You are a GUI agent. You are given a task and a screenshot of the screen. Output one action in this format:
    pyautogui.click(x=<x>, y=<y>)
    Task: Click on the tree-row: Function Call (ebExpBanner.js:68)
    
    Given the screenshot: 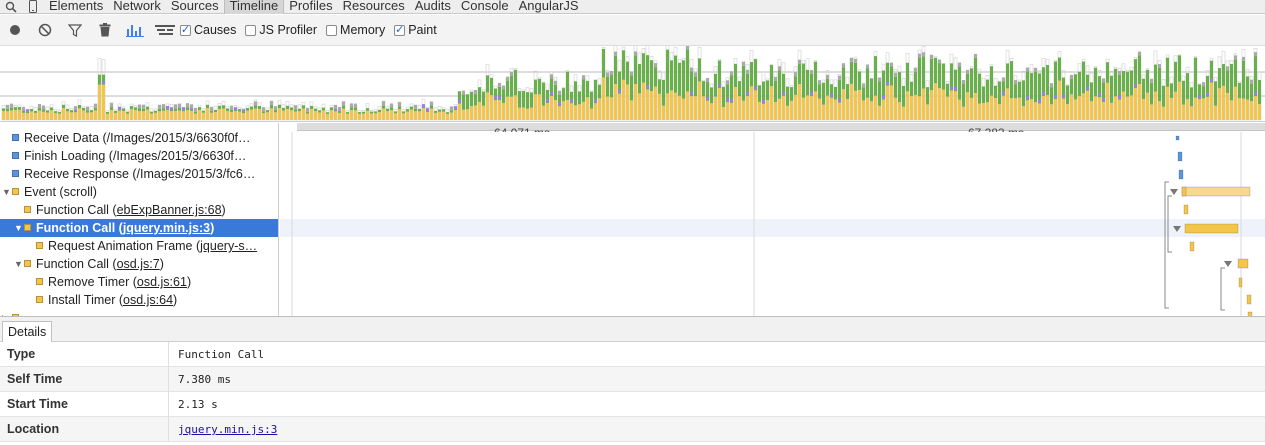 What is the action you would take?
    pyautogui.click(x=139, y=210)
    